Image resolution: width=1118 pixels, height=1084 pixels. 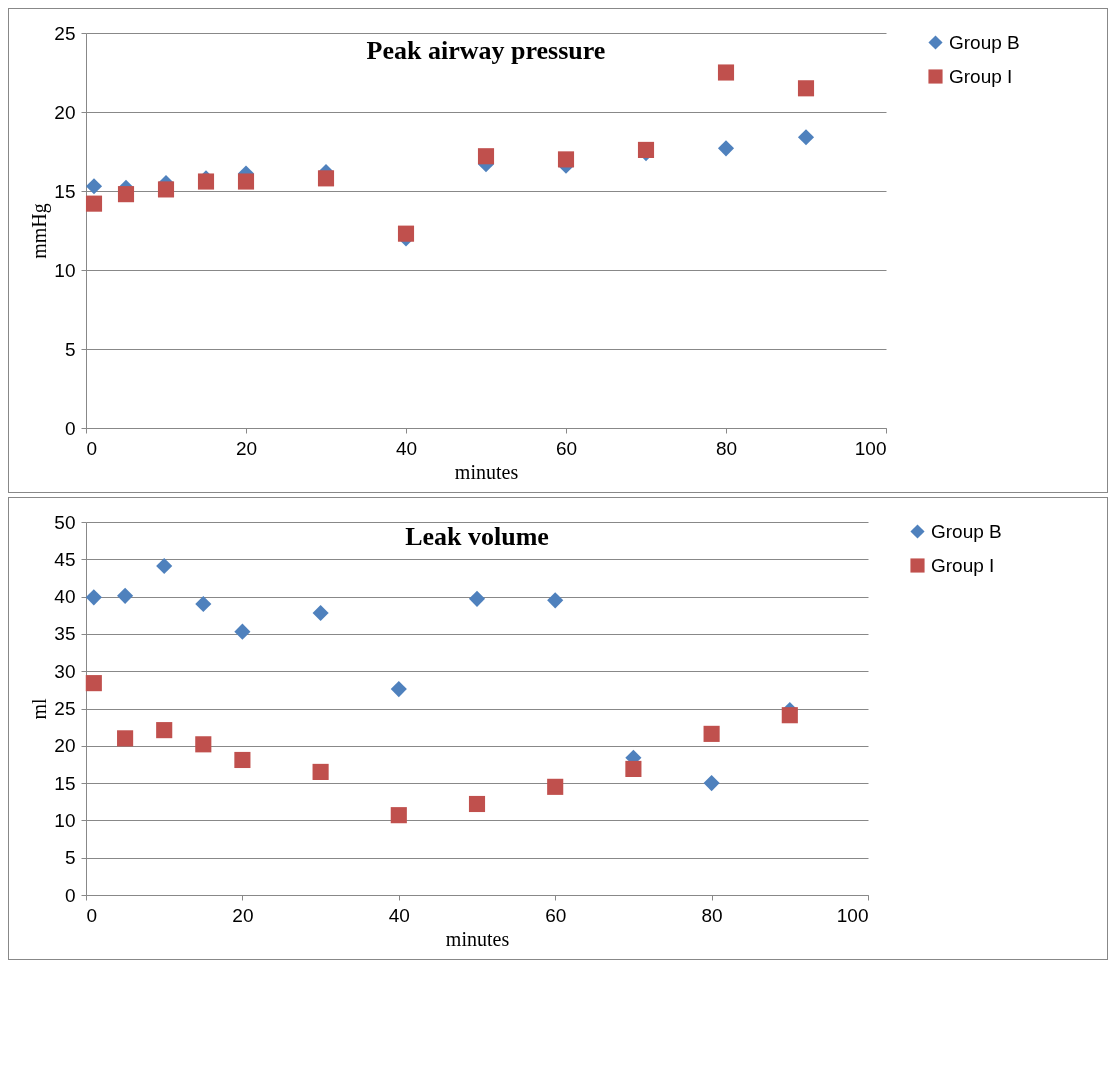 I want to click on chart-title: Peak airway pressure, so click(x=486, y=50).